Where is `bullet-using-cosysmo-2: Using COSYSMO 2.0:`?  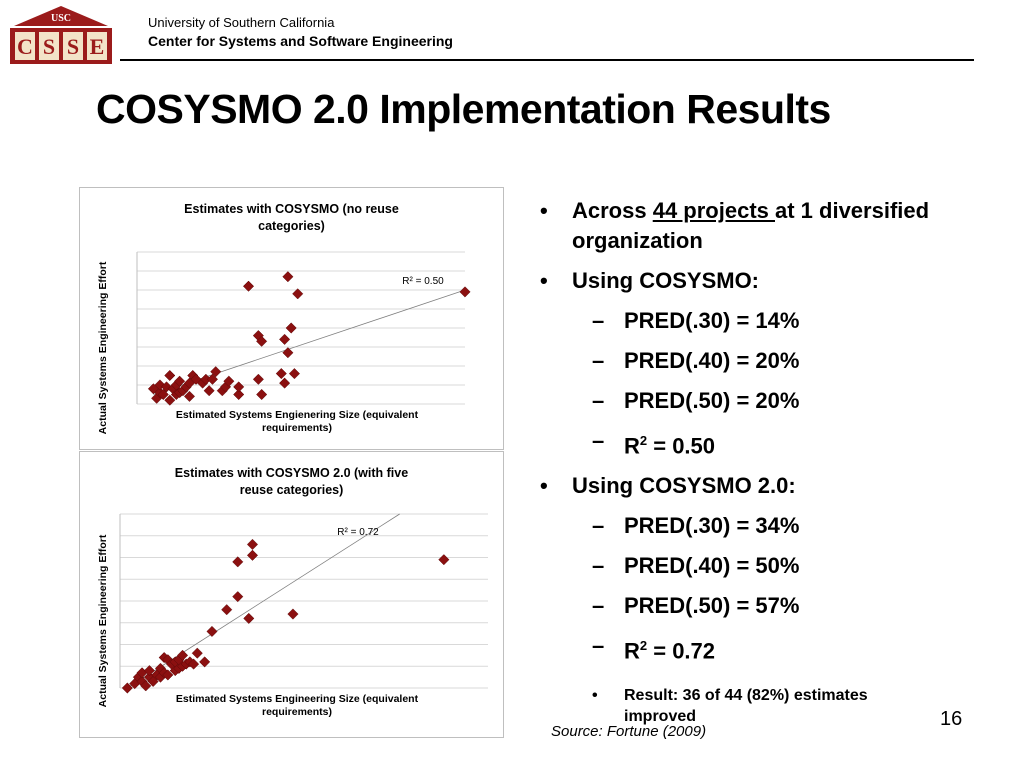 bullet-using-cosysmo-2: Using COSYSMO 2.0: is located at coordinates (740, 486).